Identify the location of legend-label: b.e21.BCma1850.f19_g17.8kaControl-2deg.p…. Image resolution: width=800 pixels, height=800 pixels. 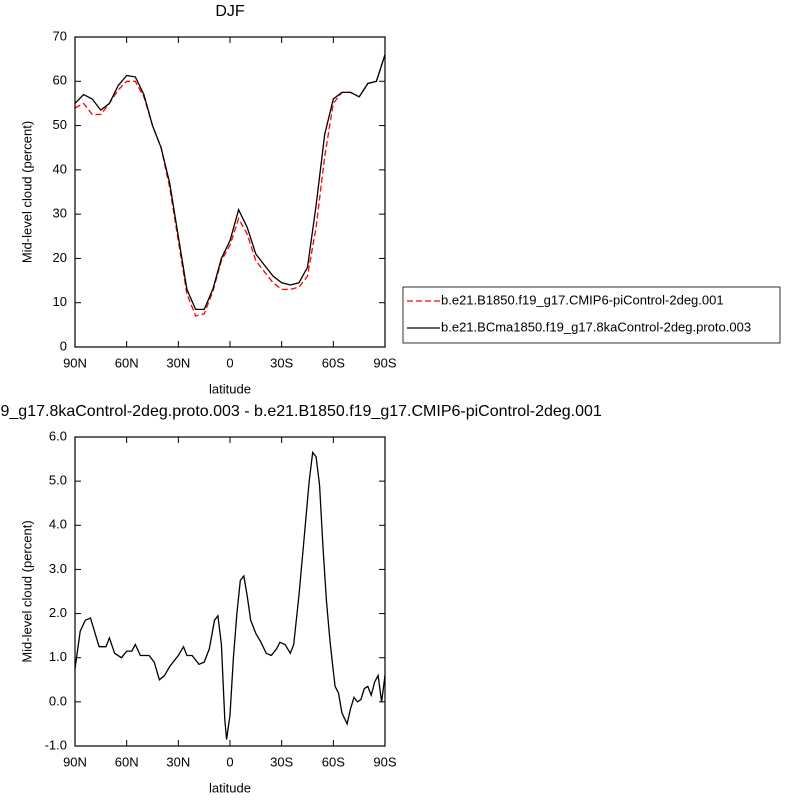
(596, 326).